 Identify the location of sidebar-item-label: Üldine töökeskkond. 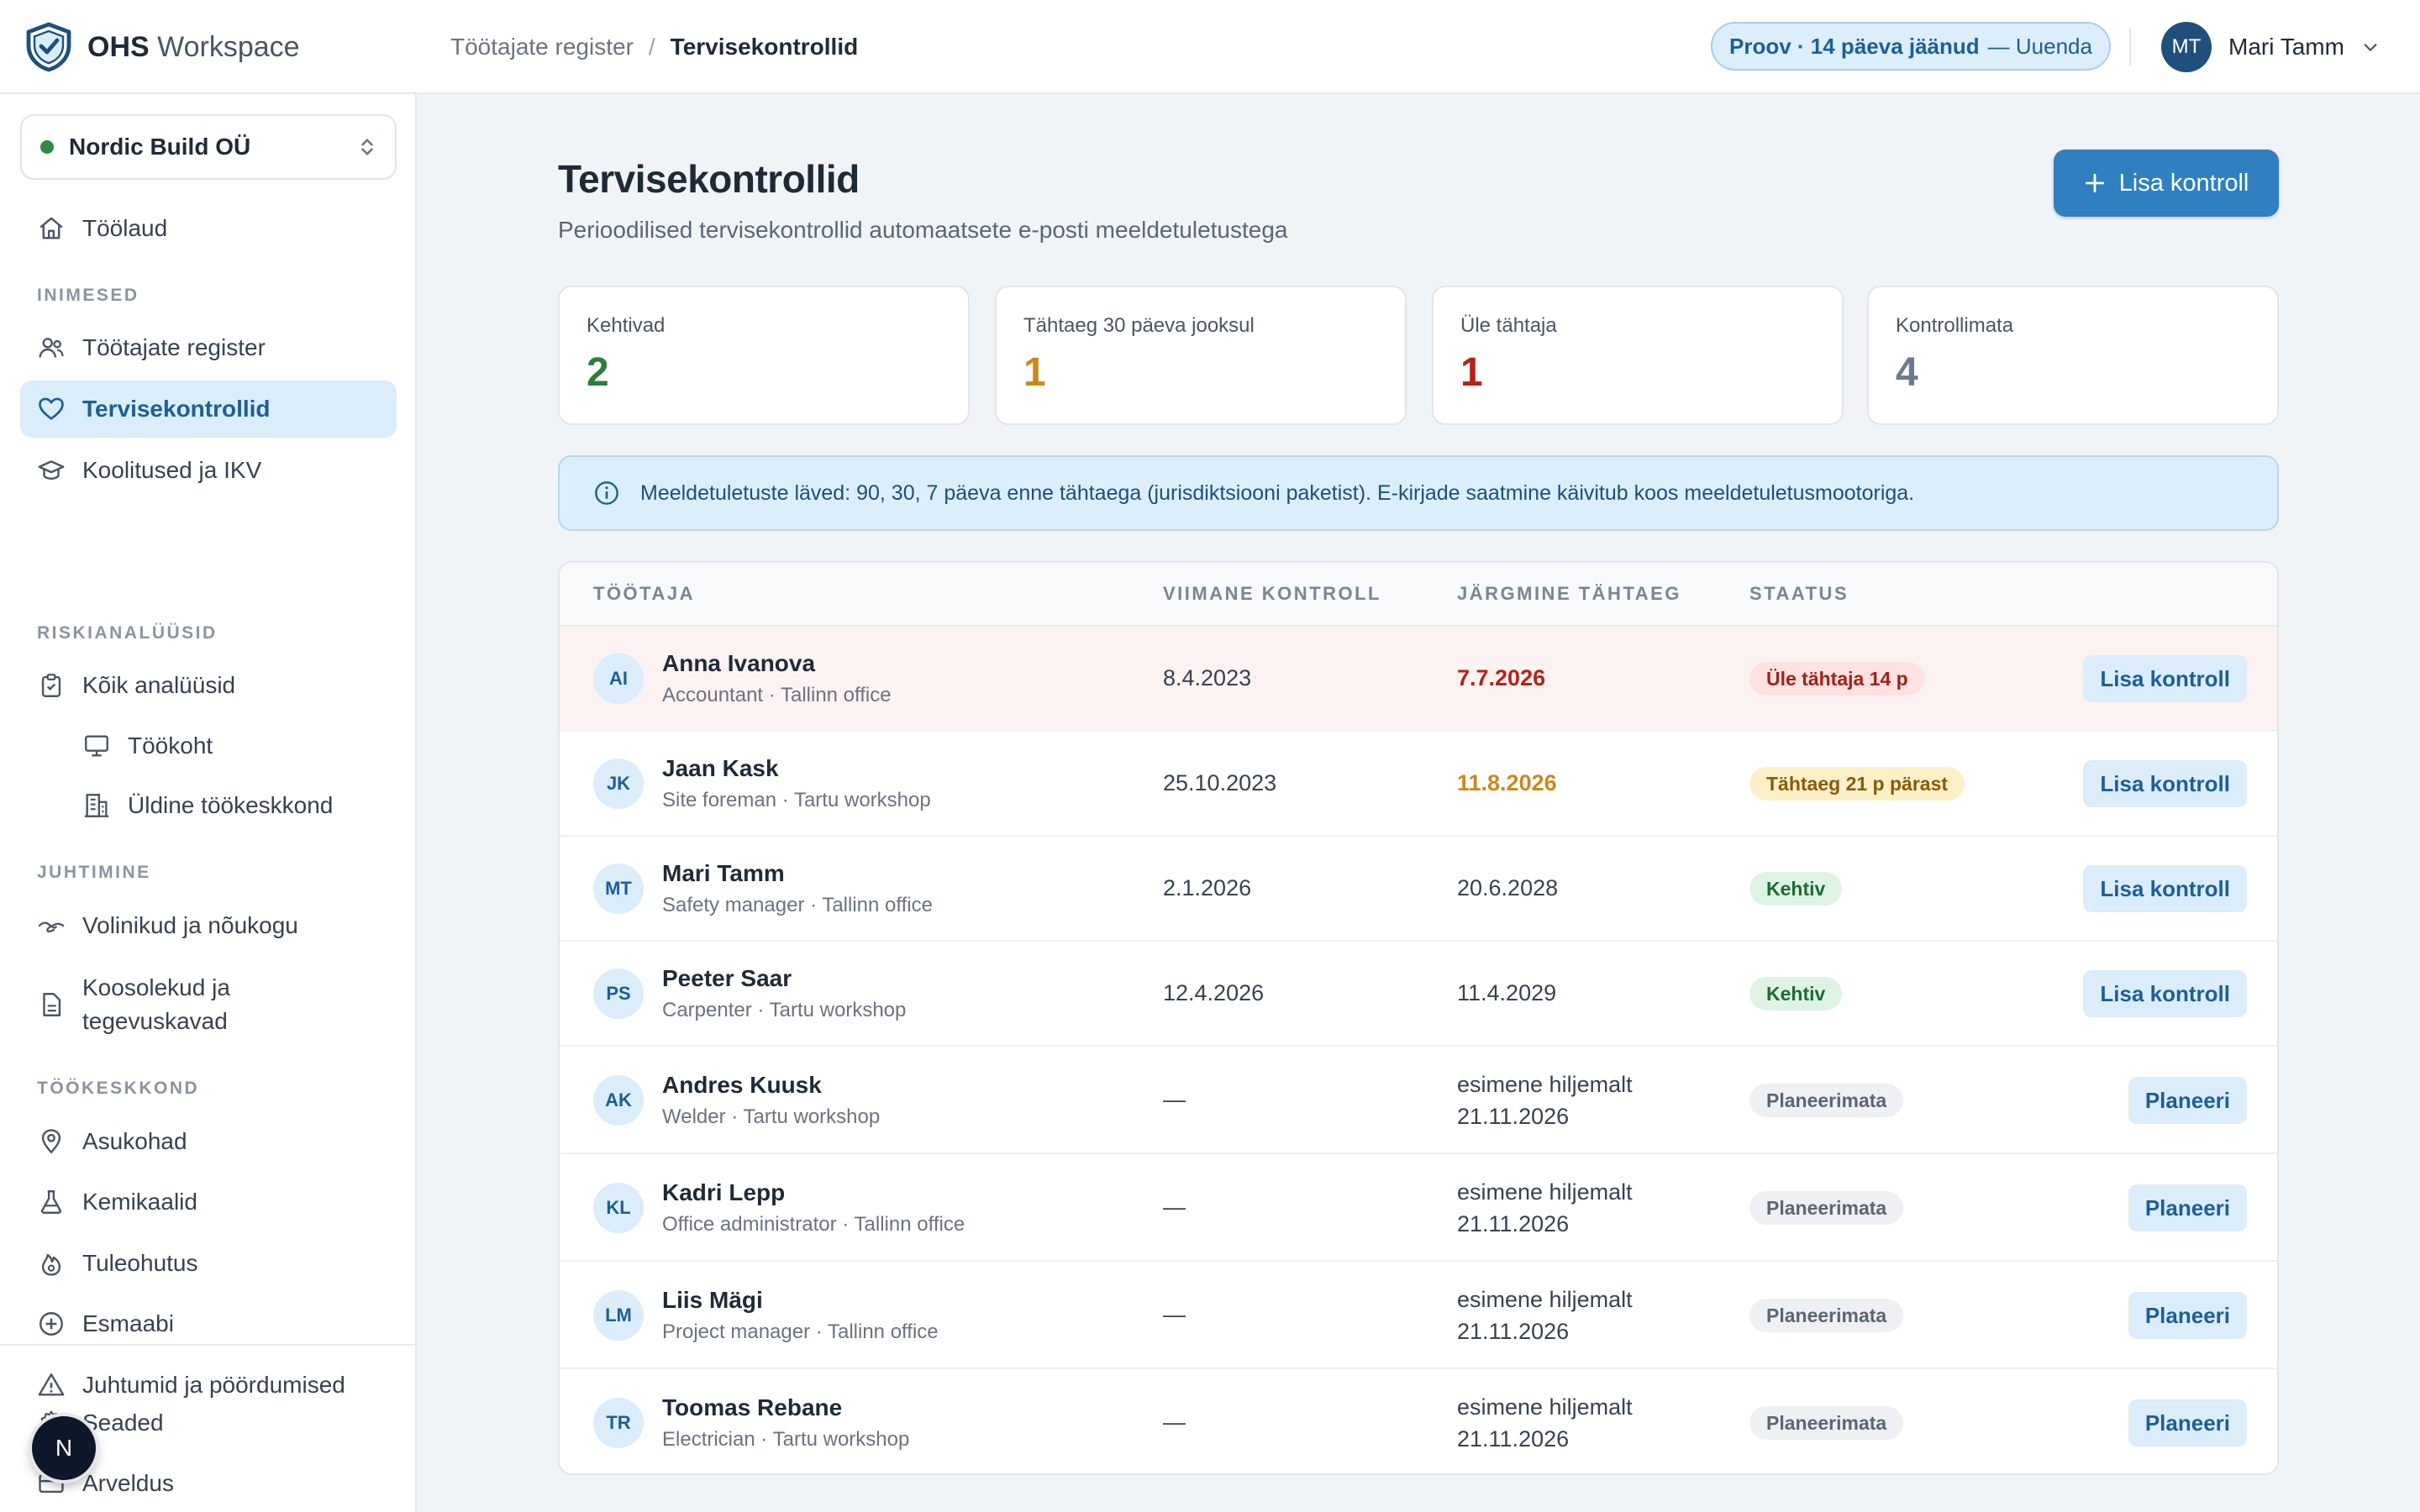
(231, 805).